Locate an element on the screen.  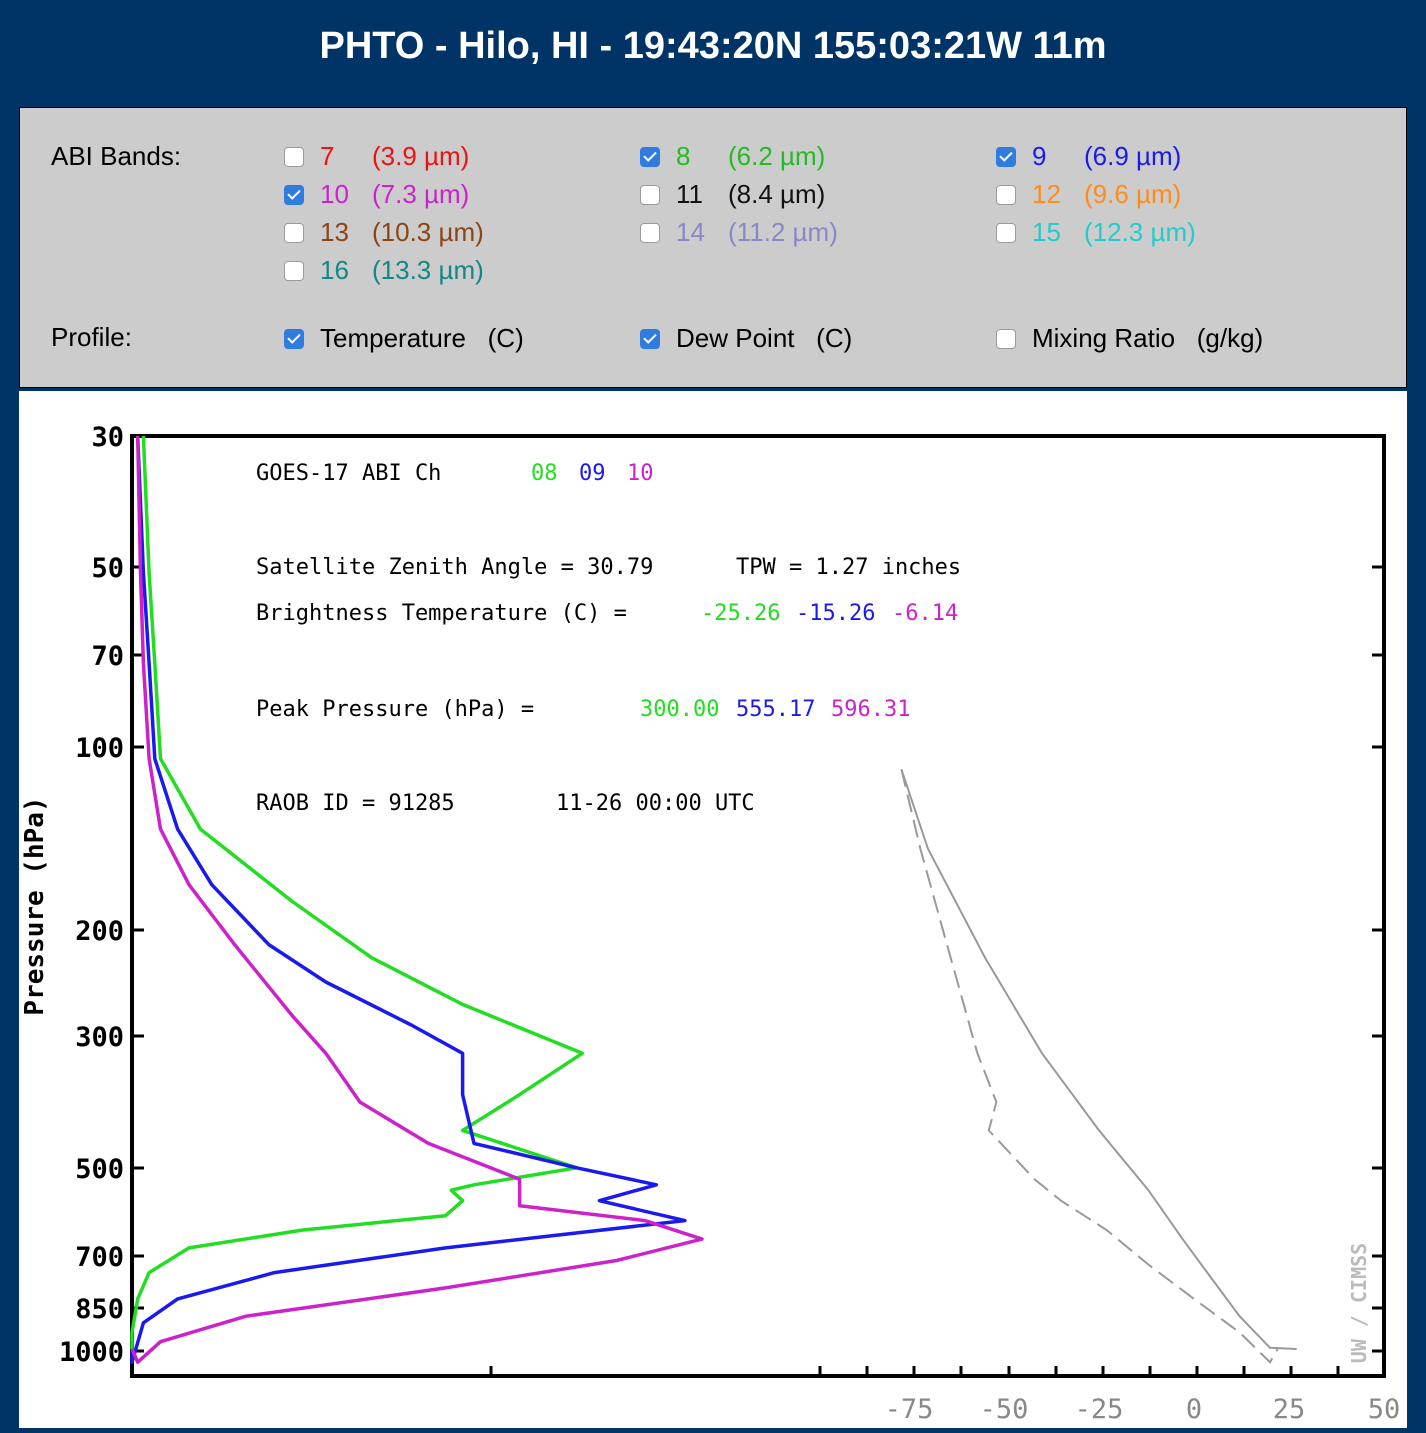
brightness-temp-value-10: -6.14 is located at coordinates (925, 613).